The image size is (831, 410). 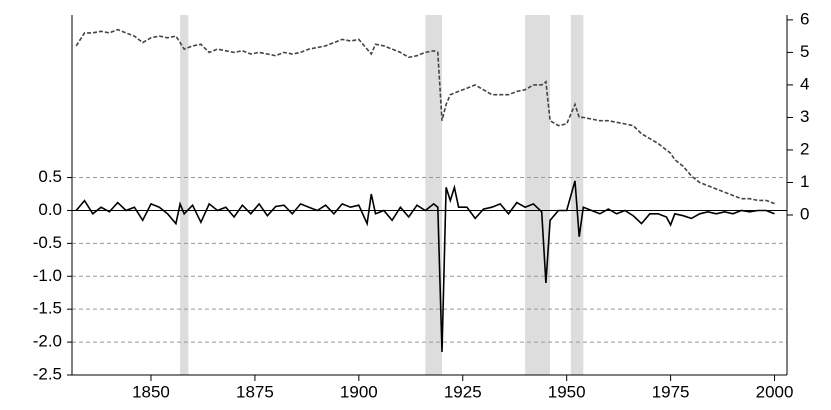 I want to click on x-tick-label: 1950, so click(x=567, y=391).